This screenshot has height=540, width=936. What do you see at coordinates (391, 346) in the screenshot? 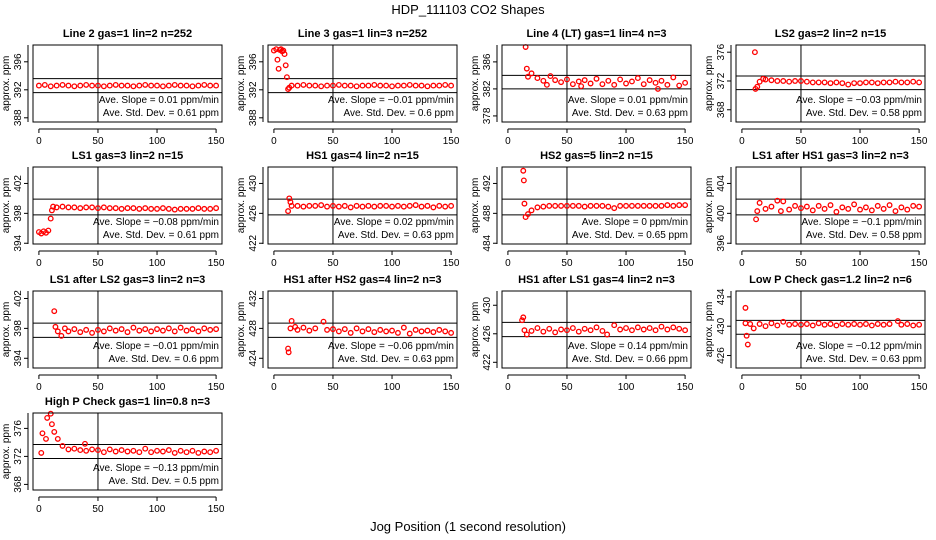
I see `slope-annotation: Ave. Slope = −0.06 ppm/min` at bounding box center [391, 346].